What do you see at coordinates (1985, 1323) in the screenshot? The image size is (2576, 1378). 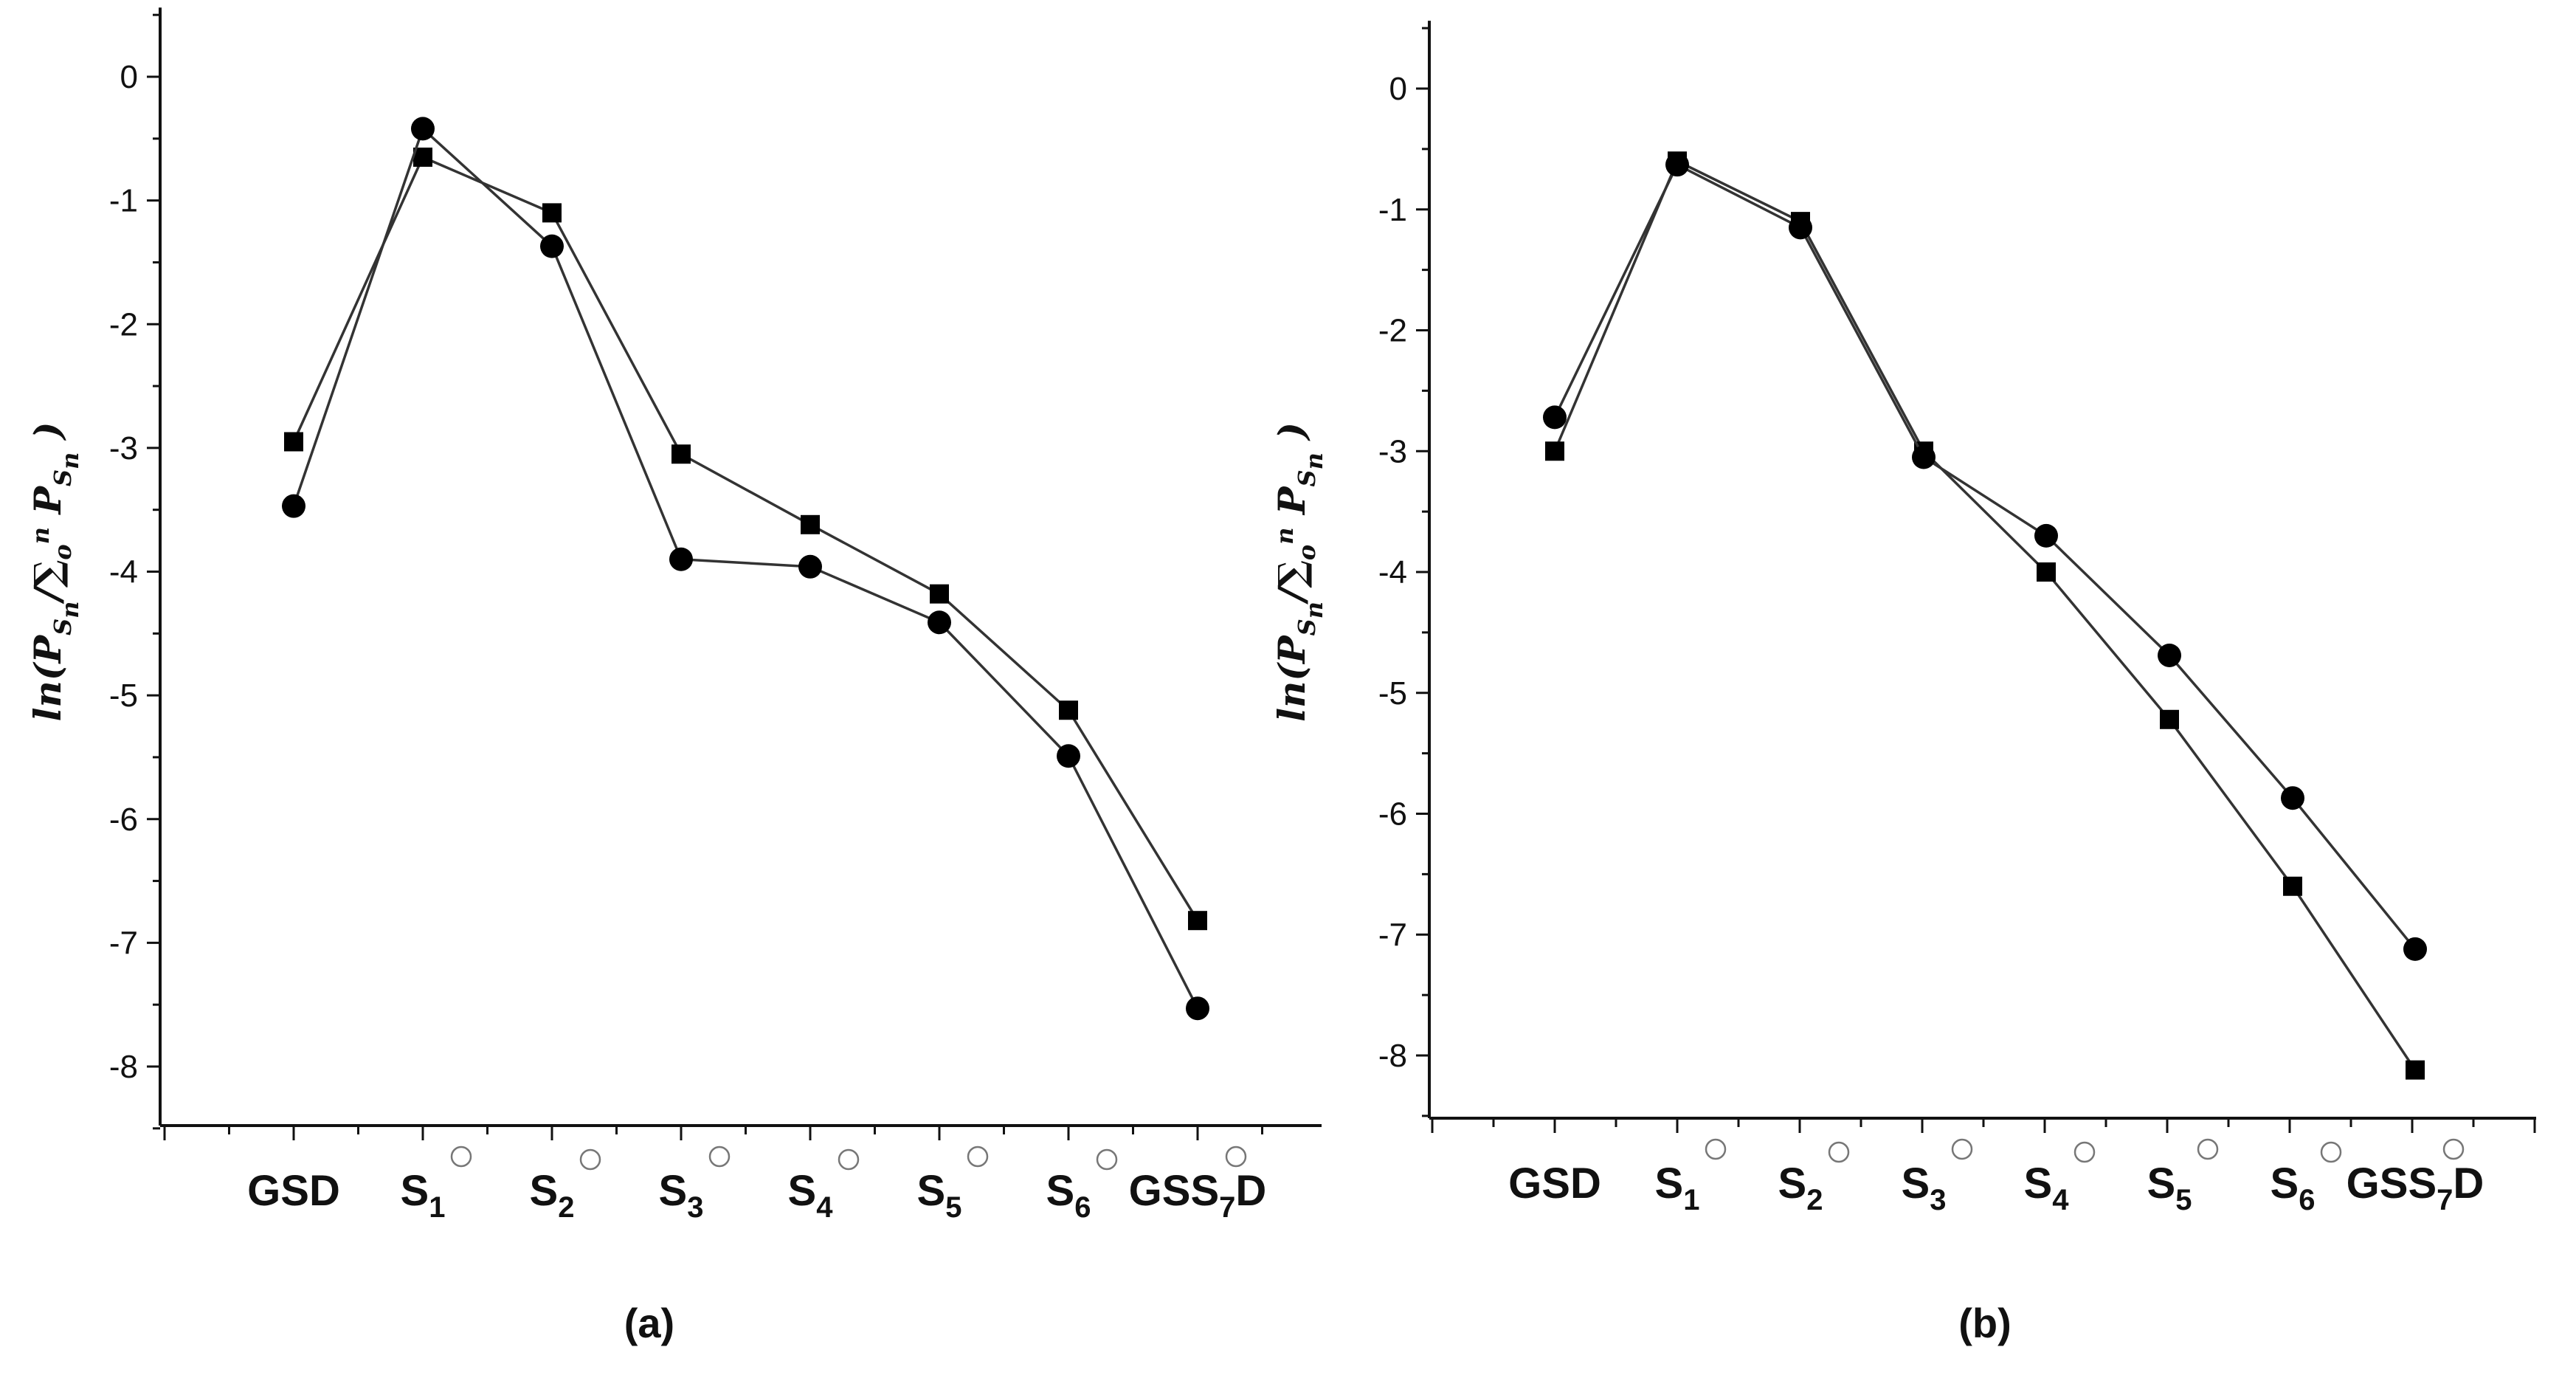 I see `panel-label: (b)` at bounding box center [1985, 1323].